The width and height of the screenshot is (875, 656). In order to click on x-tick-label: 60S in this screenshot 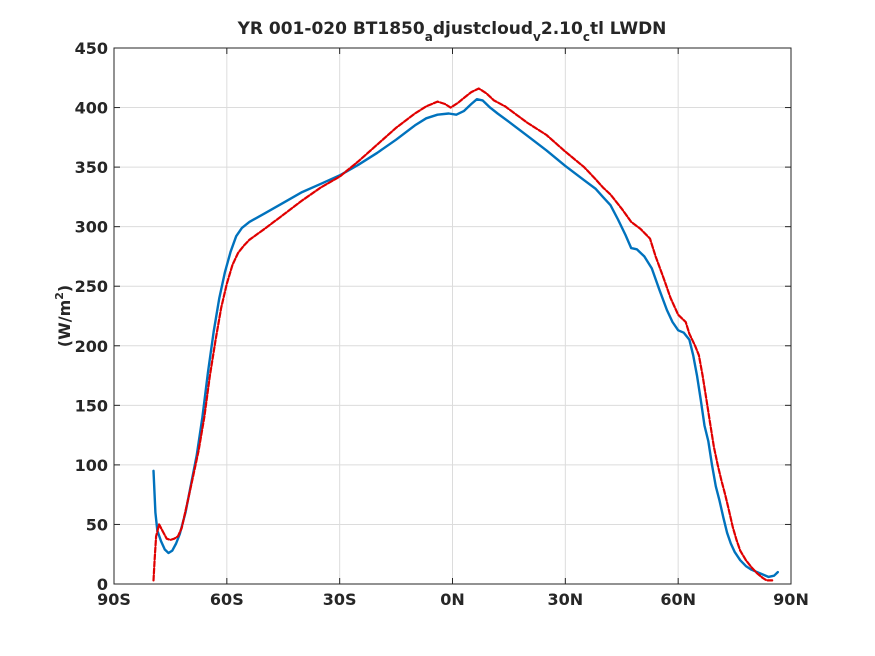, I will do `click(227, 599)`.